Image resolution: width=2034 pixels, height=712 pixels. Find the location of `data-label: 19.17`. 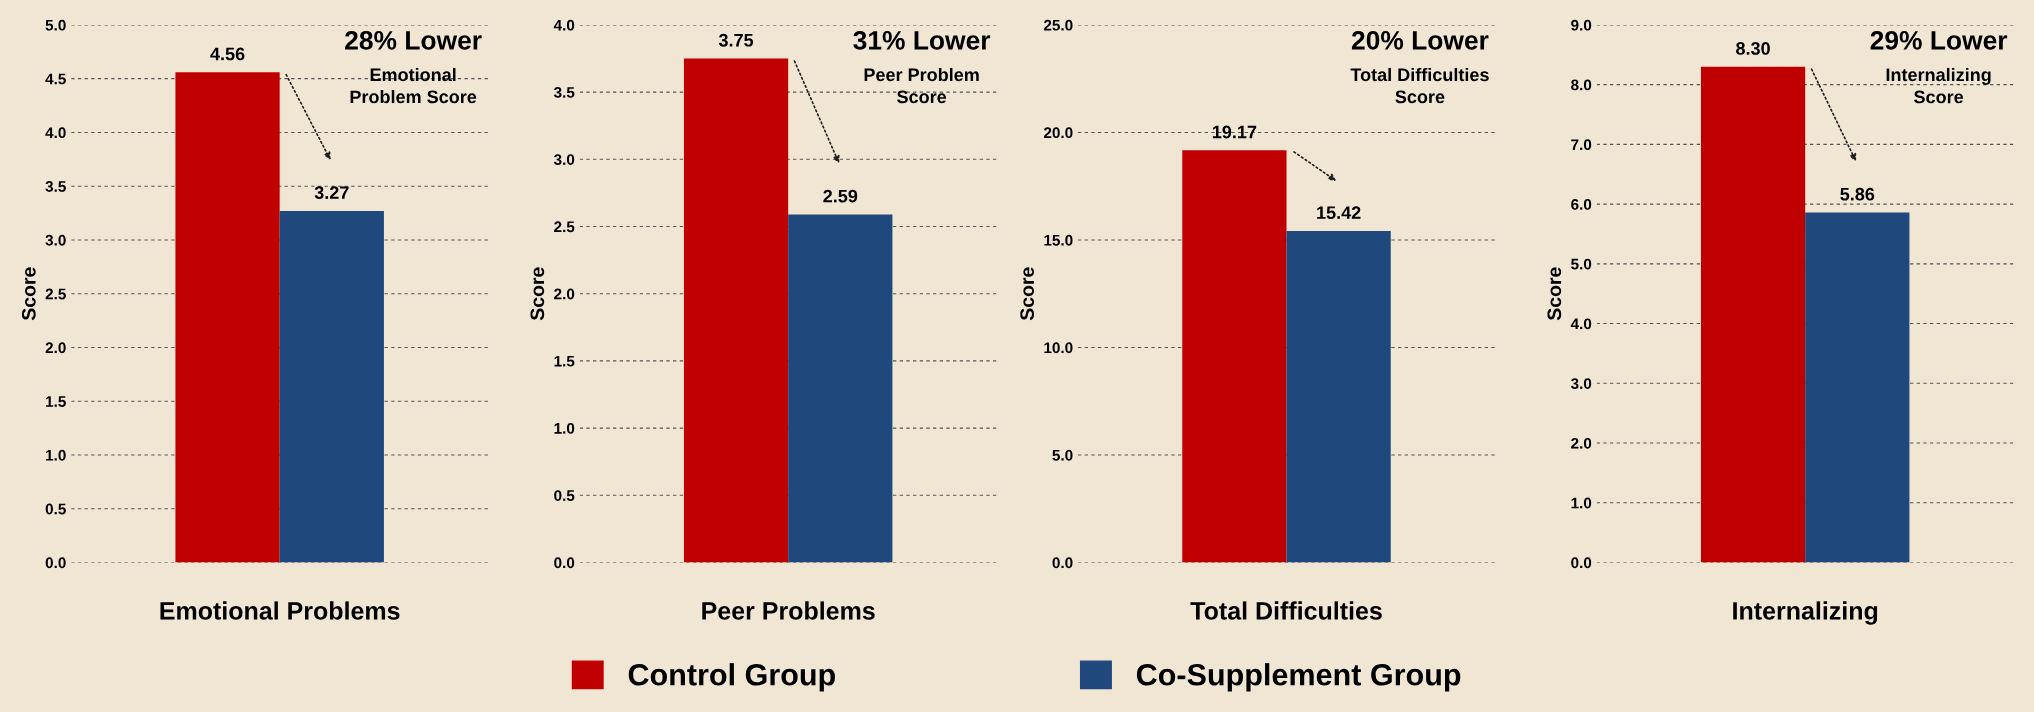

data-label: 19.17 is located at coordinates (1234, 132).